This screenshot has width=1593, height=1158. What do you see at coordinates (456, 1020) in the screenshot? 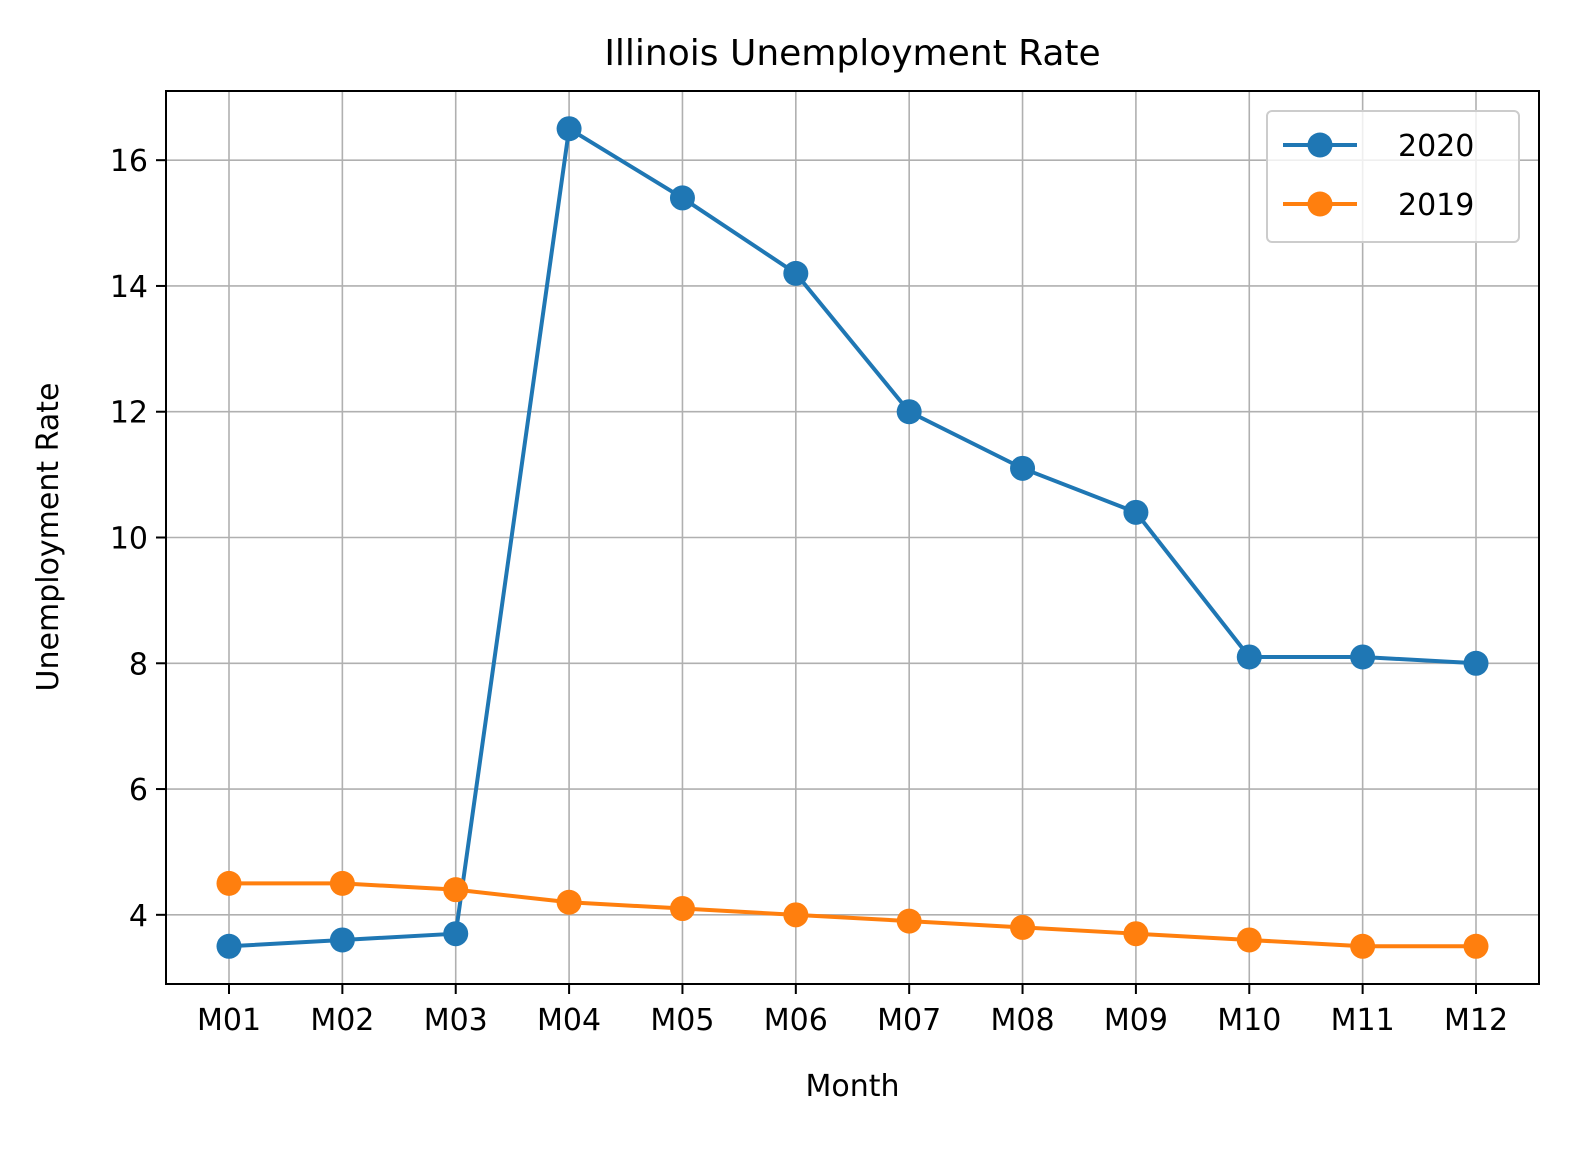
I see `x-tick-label: M03` at bounding box center [456, 1020].